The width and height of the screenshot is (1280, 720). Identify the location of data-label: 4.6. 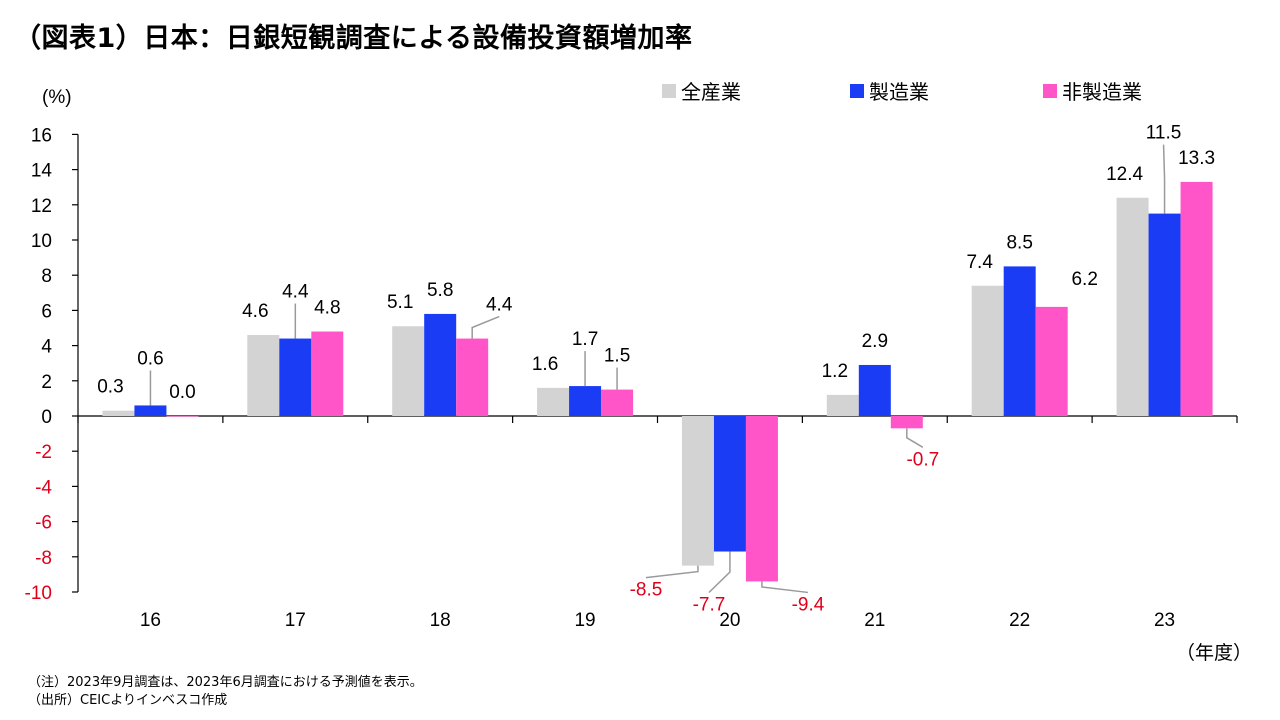
(255, 311).